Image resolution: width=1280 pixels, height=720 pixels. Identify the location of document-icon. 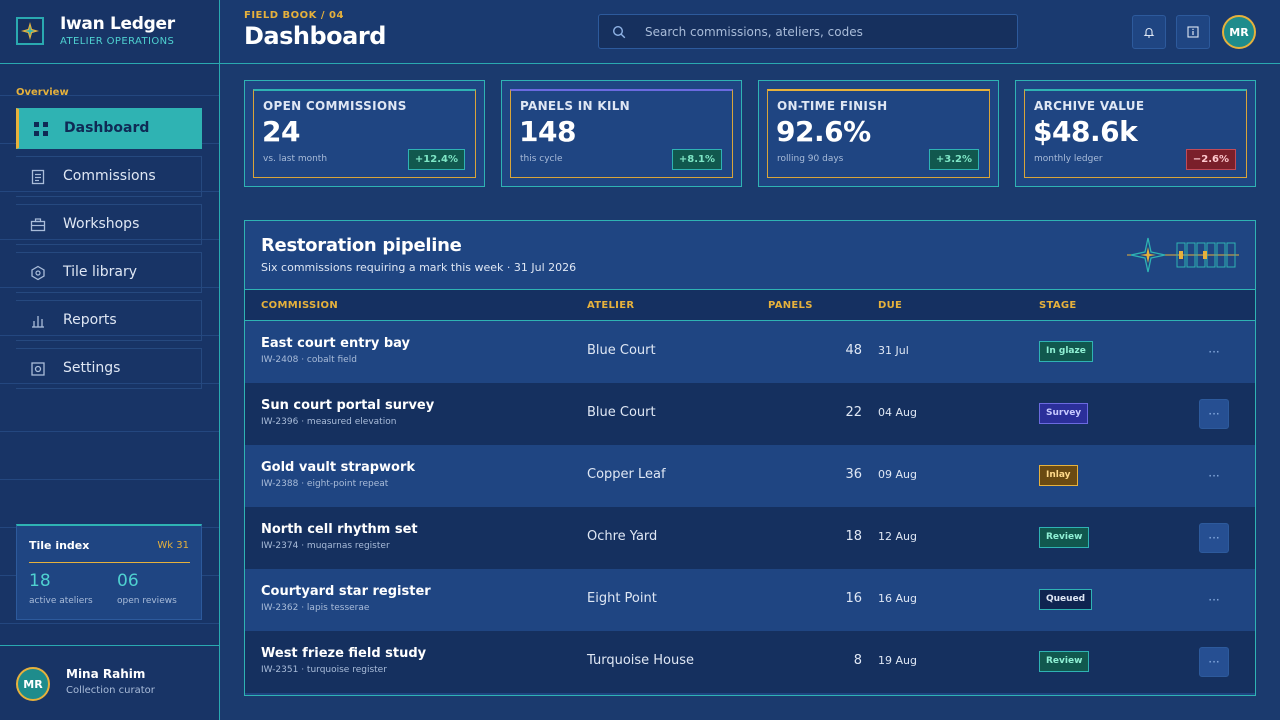
(38, 177).